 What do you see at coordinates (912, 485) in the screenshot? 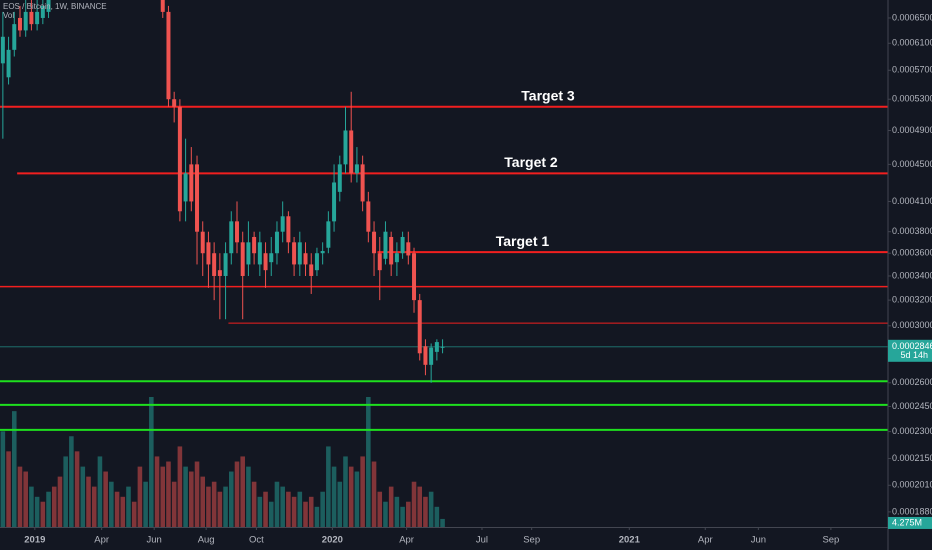
I see `y-tick-label: 0.0002010` at bounding box center [912, 485].